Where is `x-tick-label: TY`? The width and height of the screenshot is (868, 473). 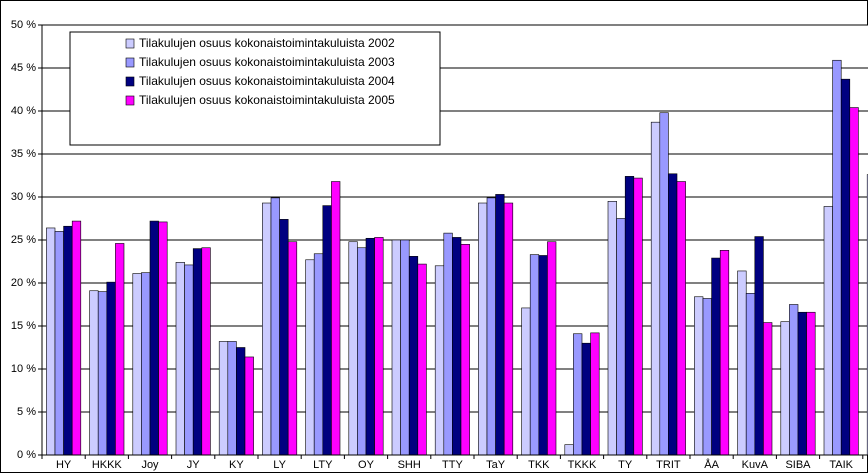
x-tick-label: TY is located at coordinates (625, 465).